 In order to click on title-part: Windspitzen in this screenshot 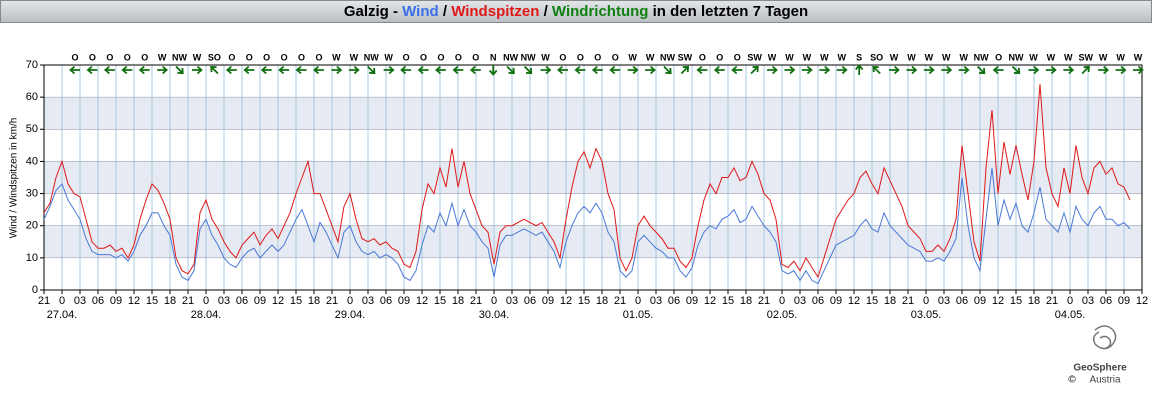, I will do `click(495, 11)`.